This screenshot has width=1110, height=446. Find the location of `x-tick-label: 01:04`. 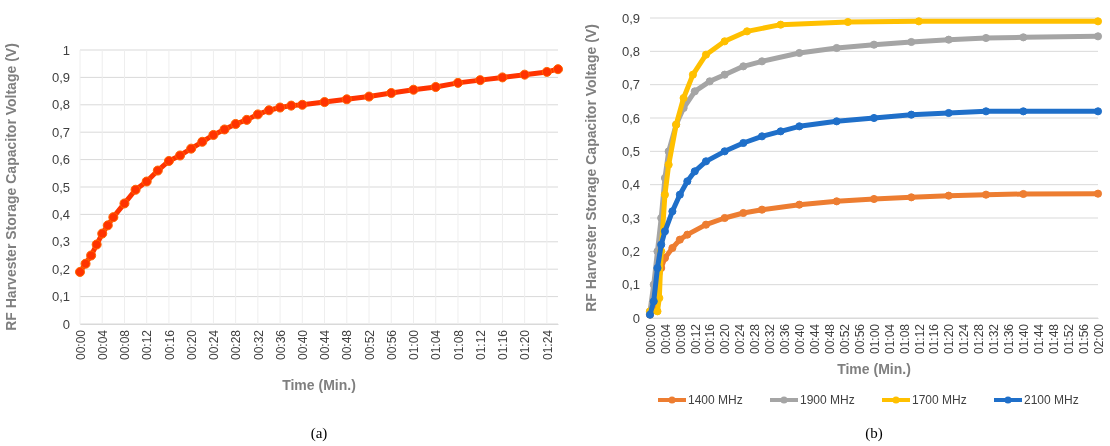

x-tick-label: 01:04 is located at coordinates (436, 345).